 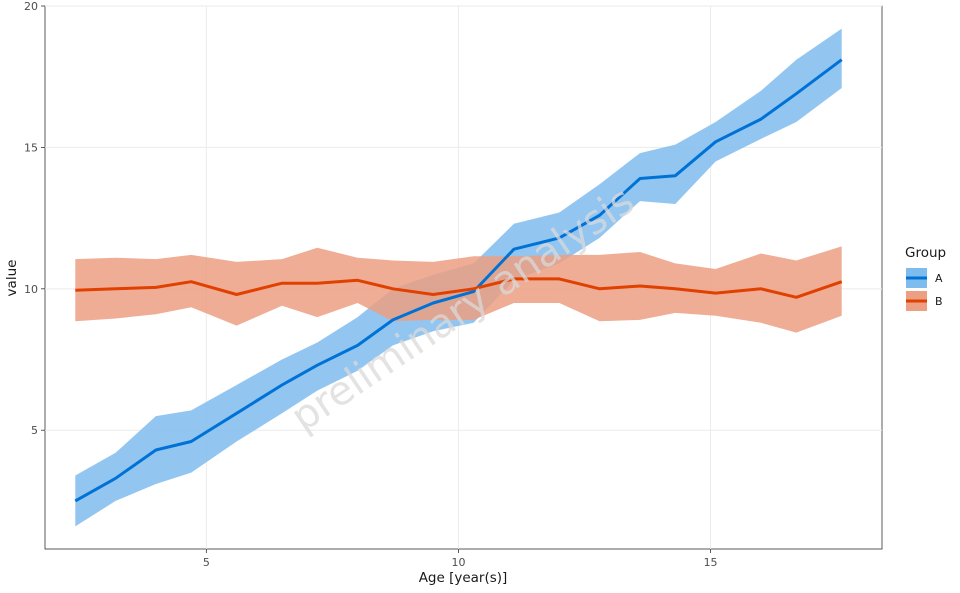 I want to click on y-tick-label: 15, so click(x=31, y=147).